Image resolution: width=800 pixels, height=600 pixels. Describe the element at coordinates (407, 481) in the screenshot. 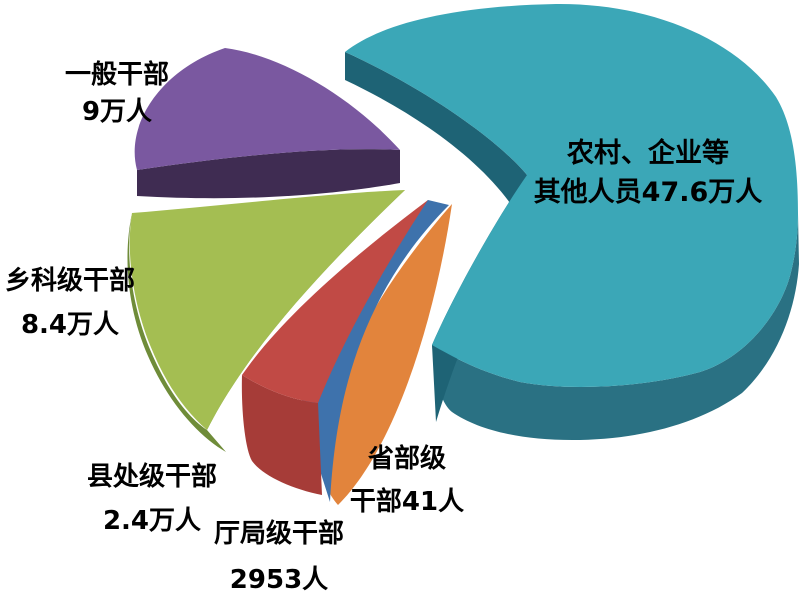

I see `slice-label-provincial: 省部级 干部41人` at that location.